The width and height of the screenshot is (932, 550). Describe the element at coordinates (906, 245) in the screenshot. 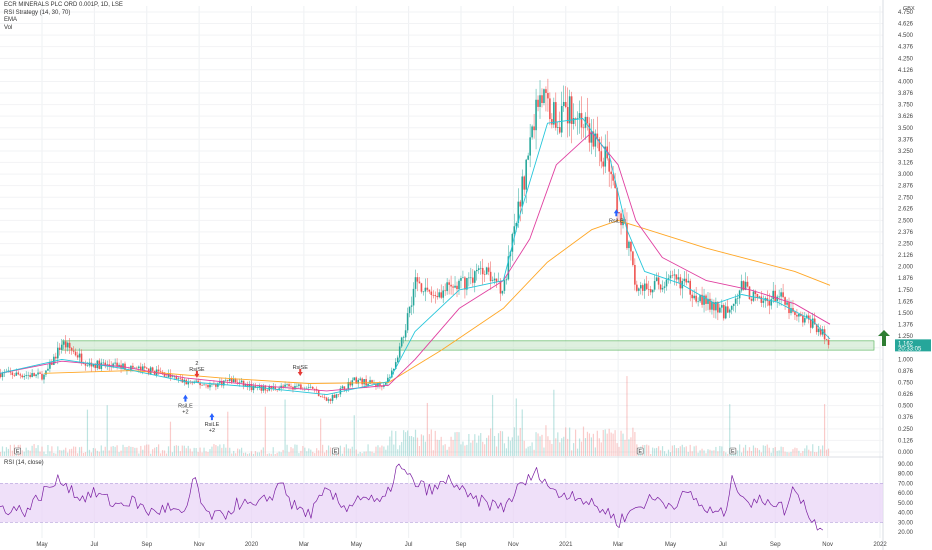

I see `price-tick: 2.250` at that location.